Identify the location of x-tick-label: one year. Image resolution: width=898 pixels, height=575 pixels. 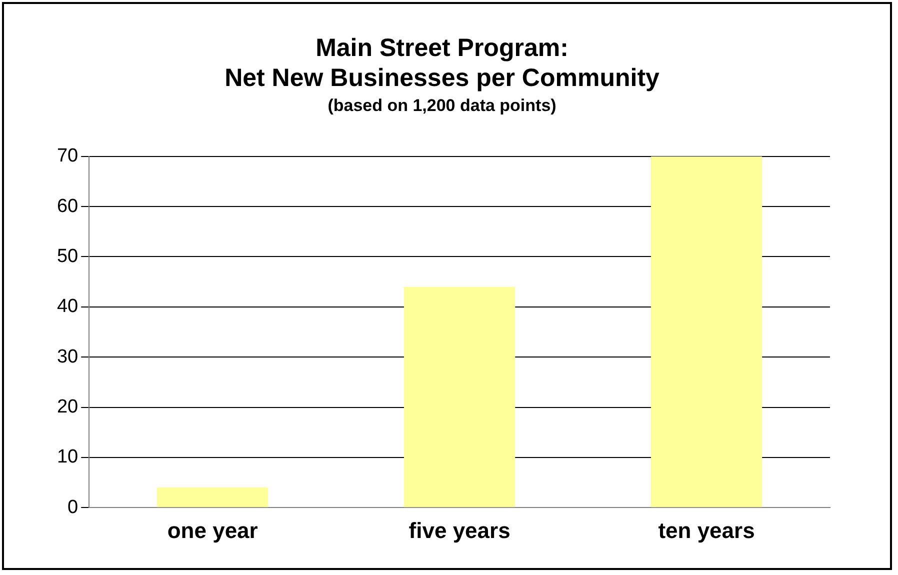
(212, 530).